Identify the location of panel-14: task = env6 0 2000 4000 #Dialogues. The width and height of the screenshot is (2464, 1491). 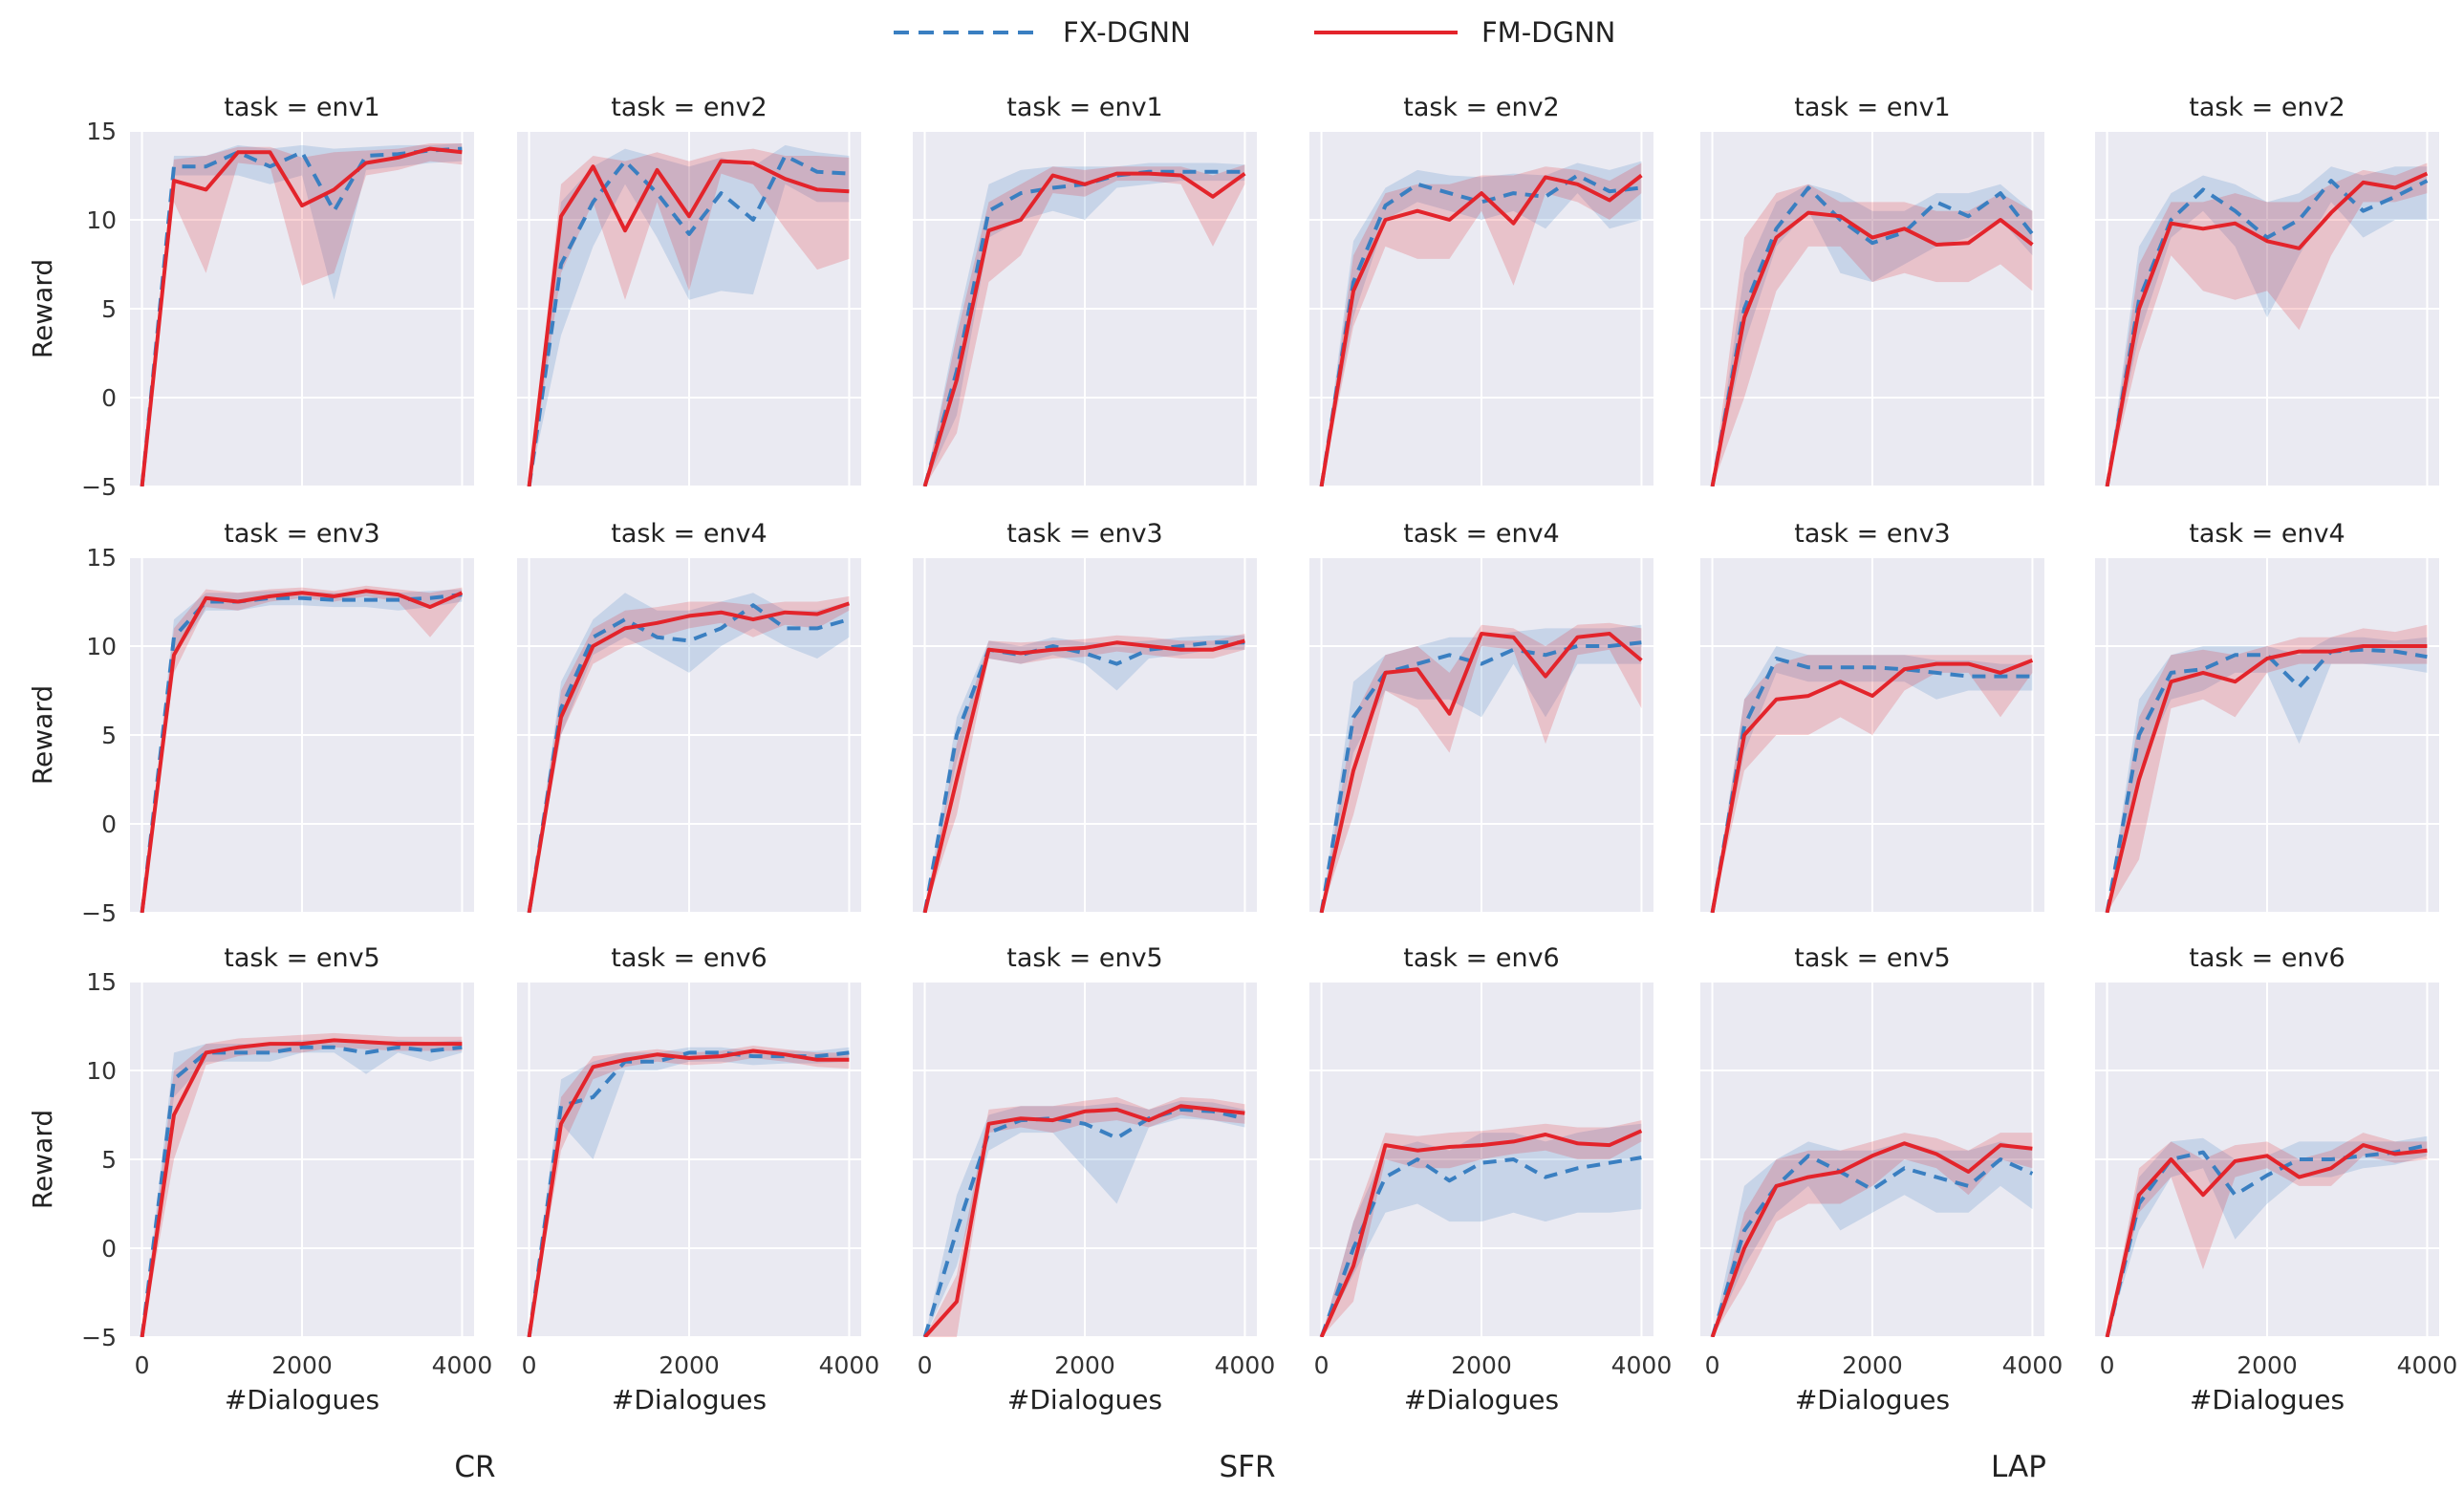
(698, 1179).